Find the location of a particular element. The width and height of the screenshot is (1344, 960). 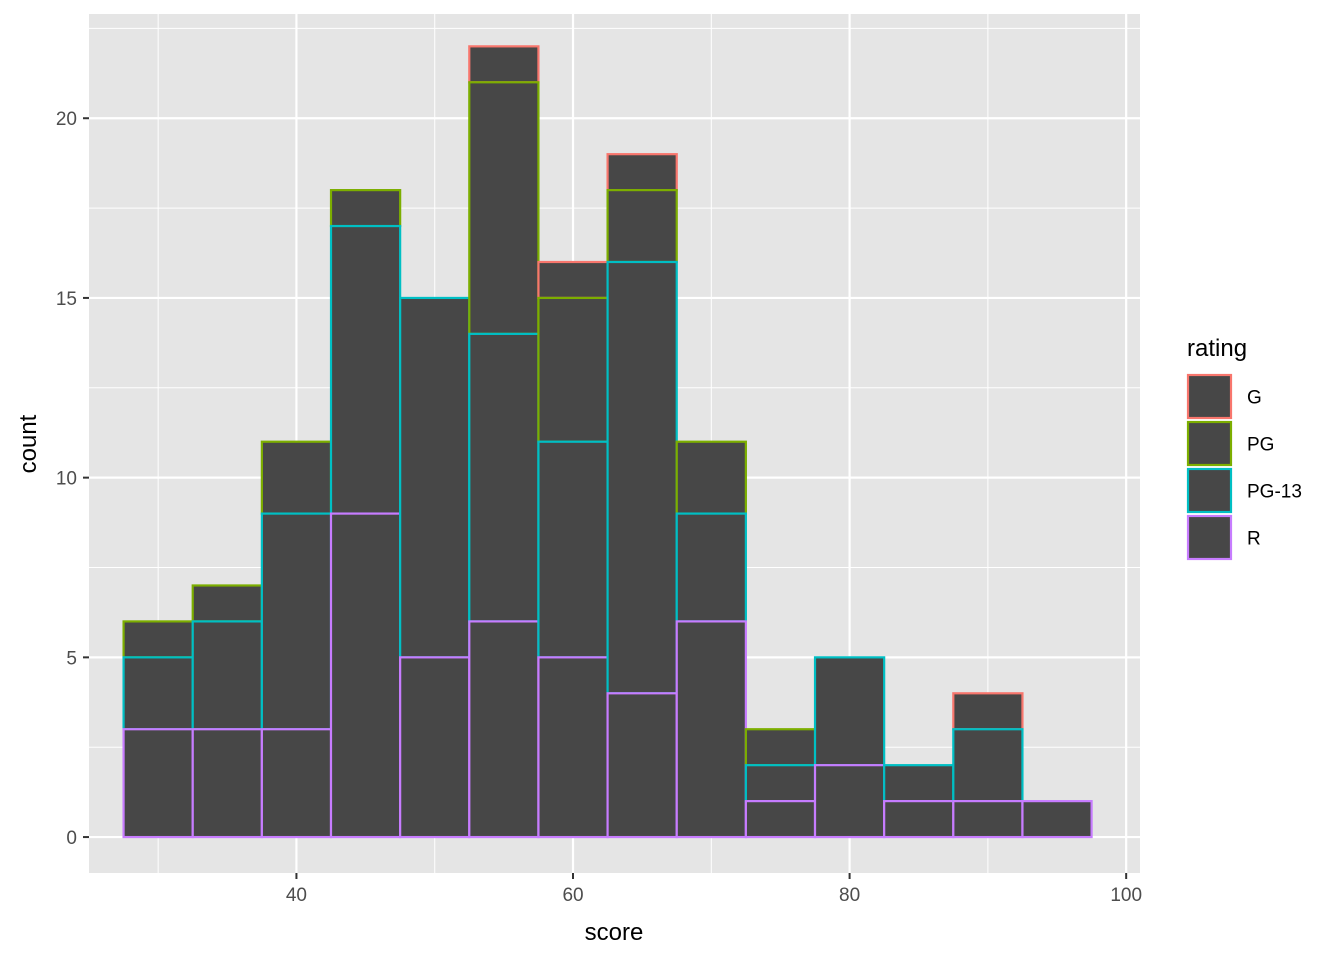

legend: rating G PG PG-13 R is located at coordinates (1244, 448).